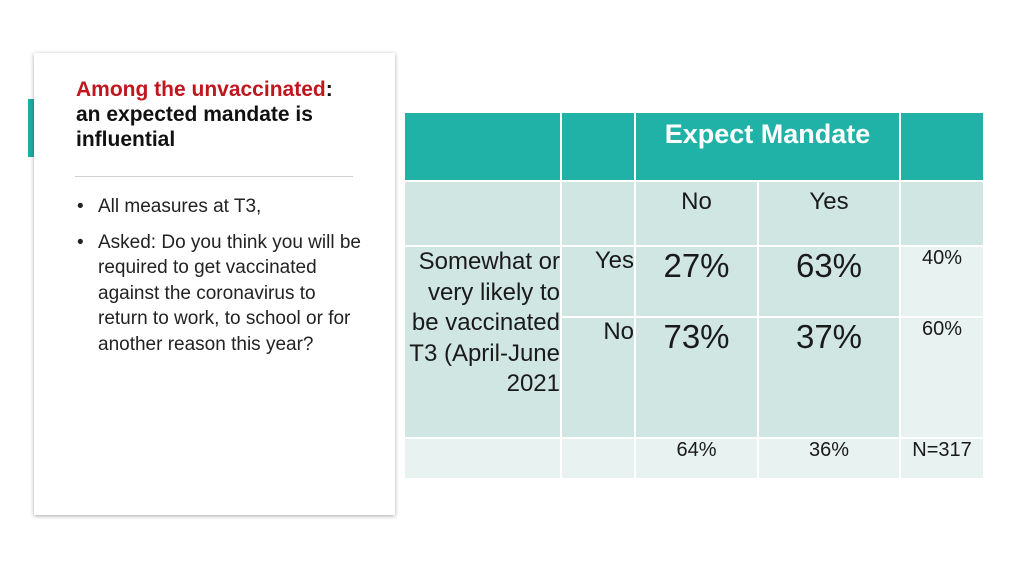  I want to click on table-footer-row: 64% 36% N=317, so click(694, 458).